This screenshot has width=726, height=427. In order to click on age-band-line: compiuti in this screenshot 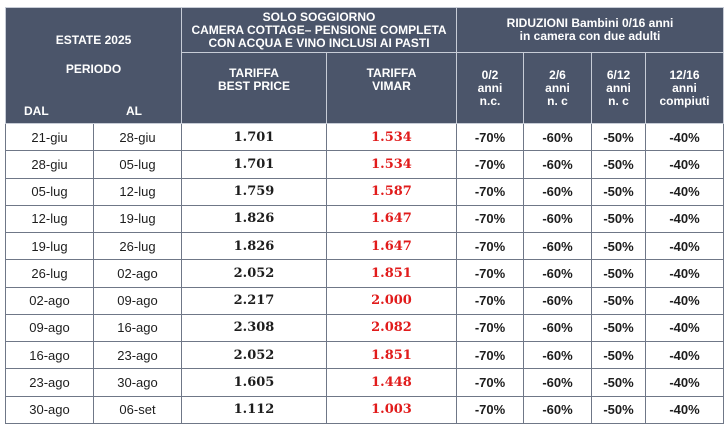, I will do `click(684, 100)`.